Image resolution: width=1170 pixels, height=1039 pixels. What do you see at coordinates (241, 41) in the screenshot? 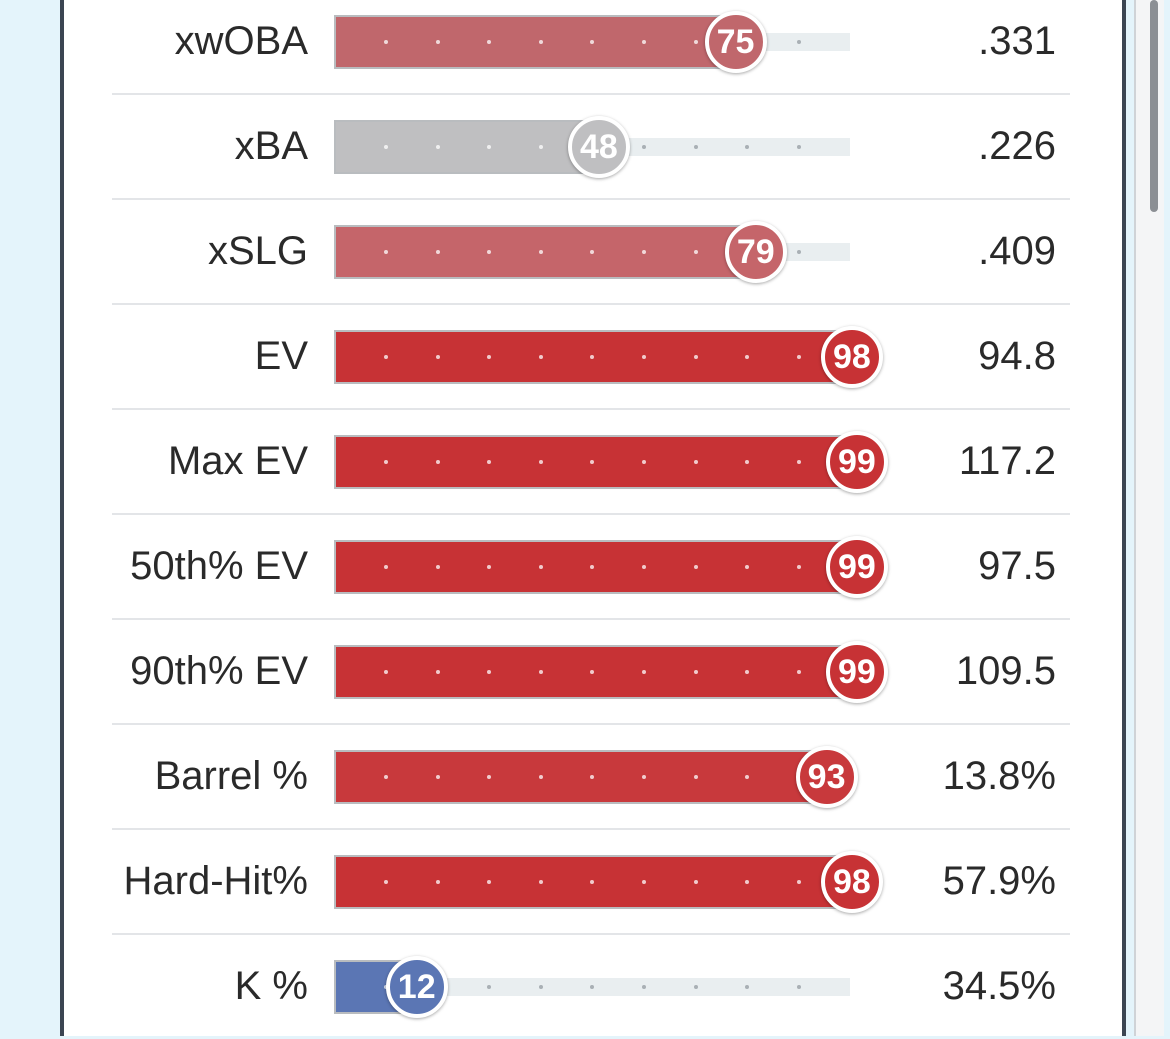
I see `metric-label: xwOBA` at bounding box center [241, 41].